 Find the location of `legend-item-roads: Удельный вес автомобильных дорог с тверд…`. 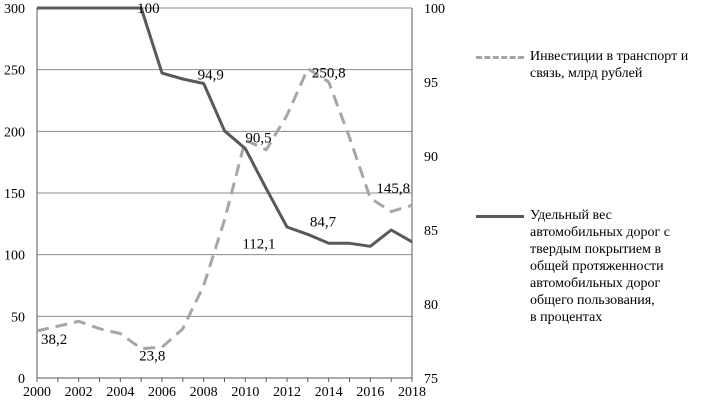

legend-item-roads: Удельный вес автомобильных дорог с тверд… is located at coordinates (622, 266).